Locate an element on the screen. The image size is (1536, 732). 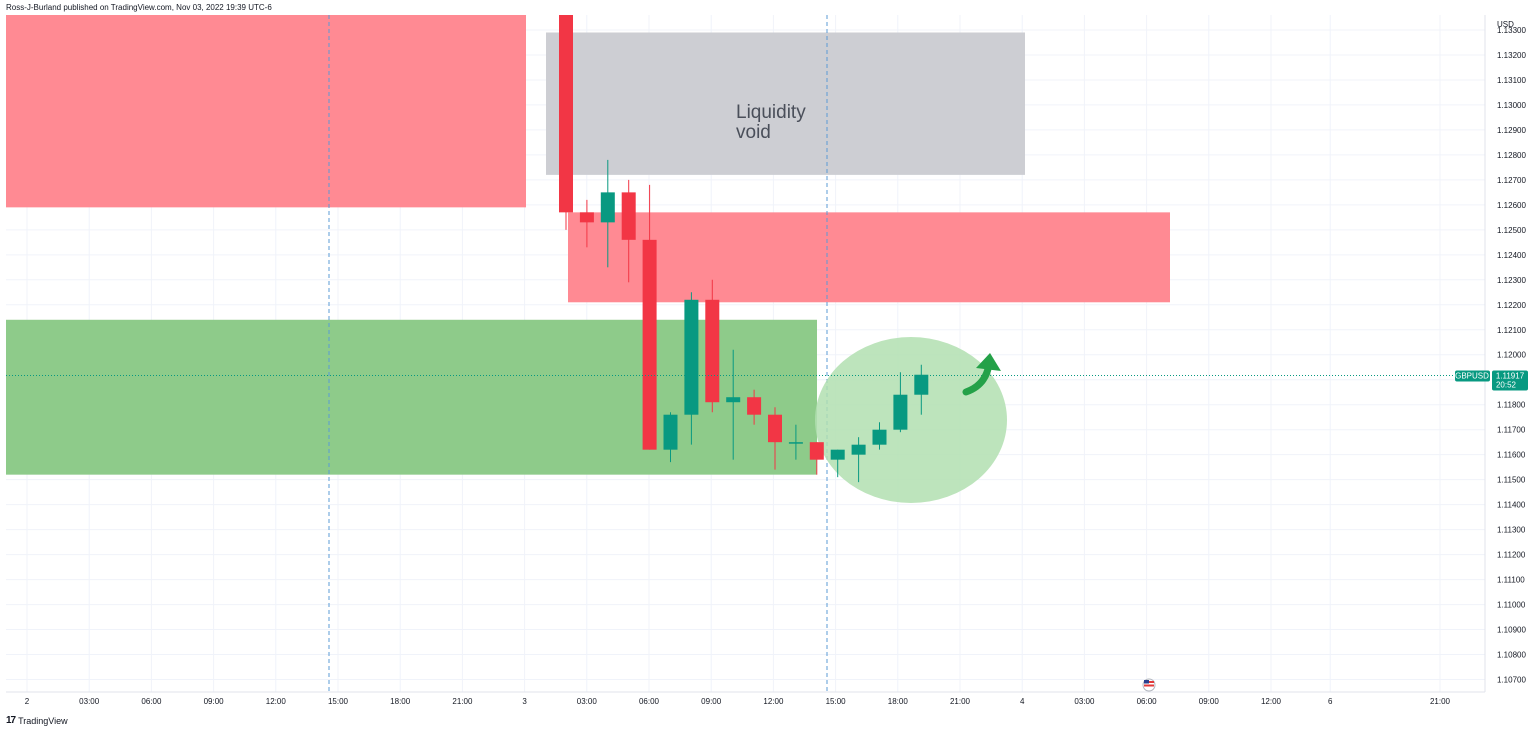
liquidity-void-note: void is located at coordinates (753, 132).